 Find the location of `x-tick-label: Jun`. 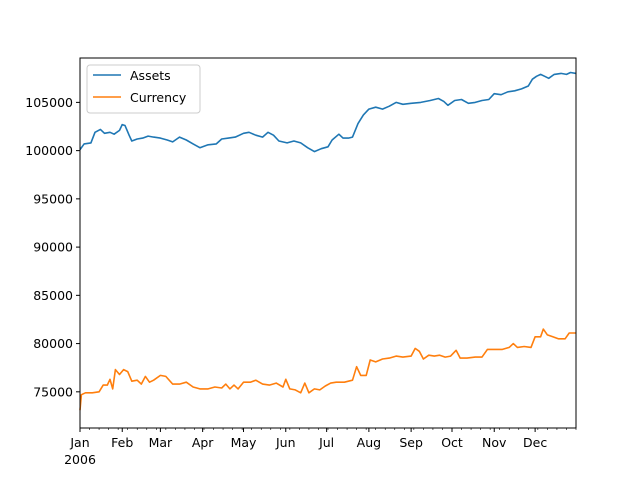

x-tick-label: Jun is located at coordinates (285, 442).